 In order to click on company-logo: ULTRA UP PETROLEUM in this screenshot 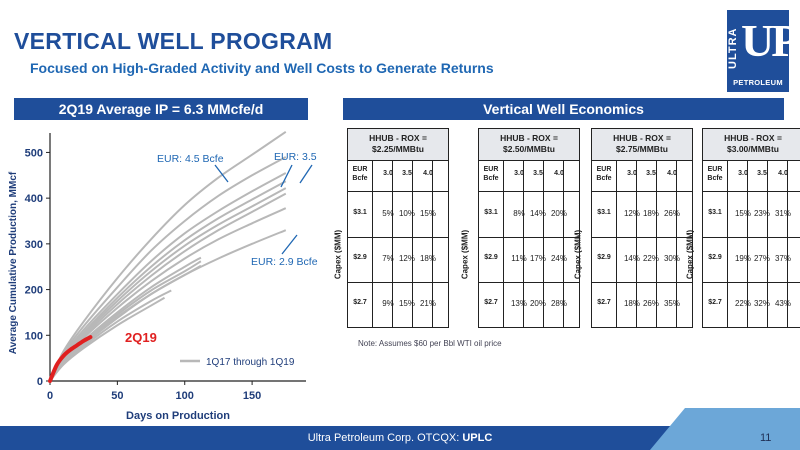, I will do `click(763, 51)`.